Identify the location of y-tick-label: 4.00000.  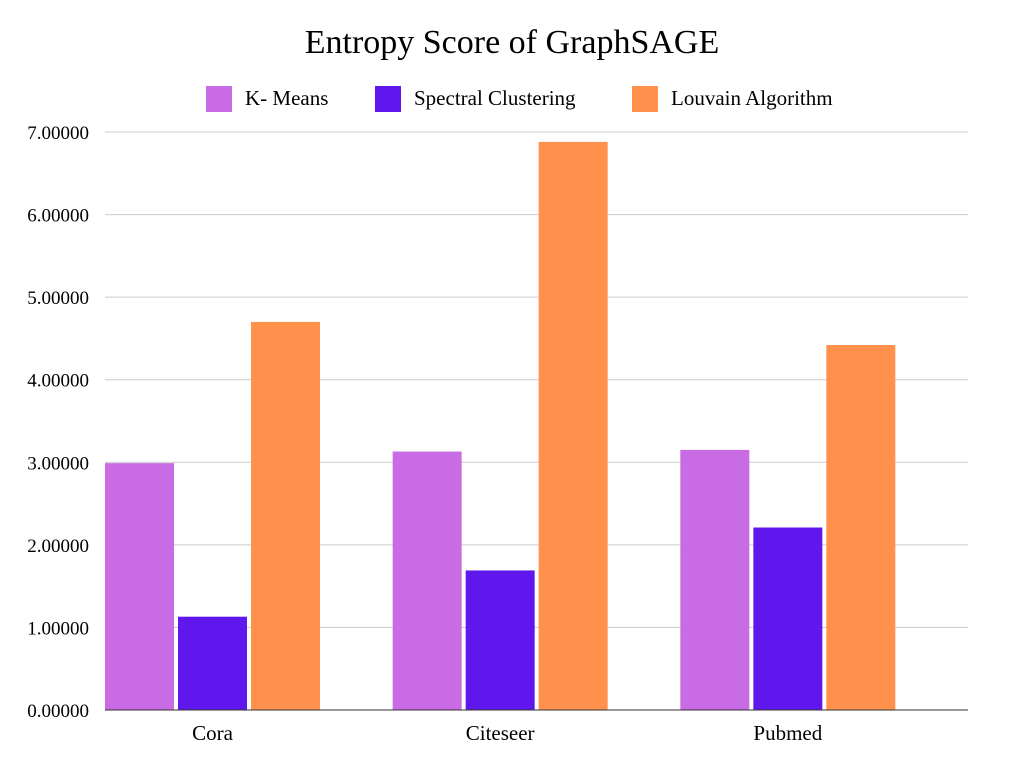
(58, 381).